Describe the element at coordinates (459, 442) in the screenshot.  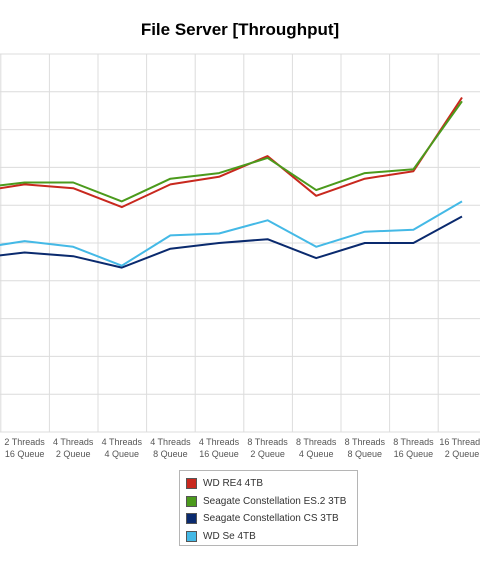
I see `x-tick-label: 16 Threads` at that location.